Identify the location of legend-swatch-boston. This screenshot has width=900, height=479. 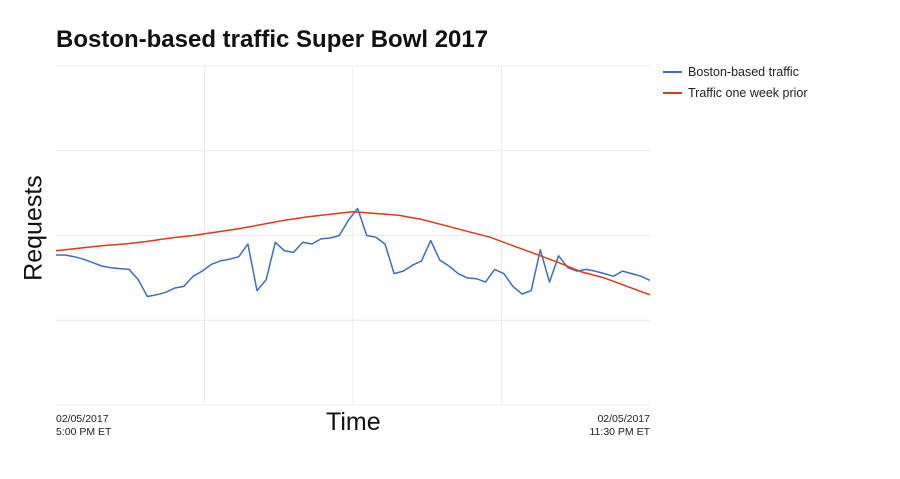
(672, 72).